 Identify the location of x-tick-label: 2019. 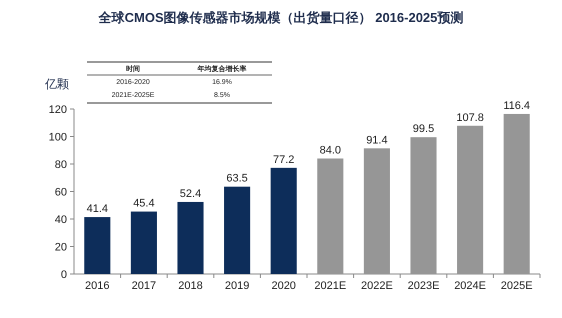
(237, 286).